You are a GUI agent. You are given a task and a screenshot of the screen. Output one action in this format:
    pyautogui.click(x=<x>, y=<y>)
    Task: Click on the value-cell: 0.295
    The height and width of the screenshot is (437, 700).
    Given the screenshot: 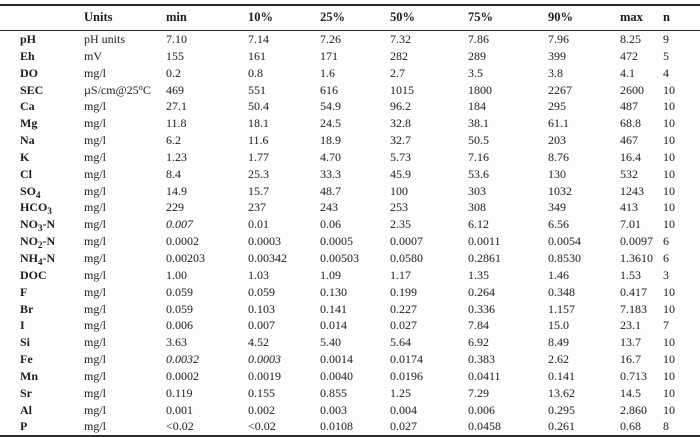 What is the action you would take?
    pyautogui.click(x=561, y=409)
    